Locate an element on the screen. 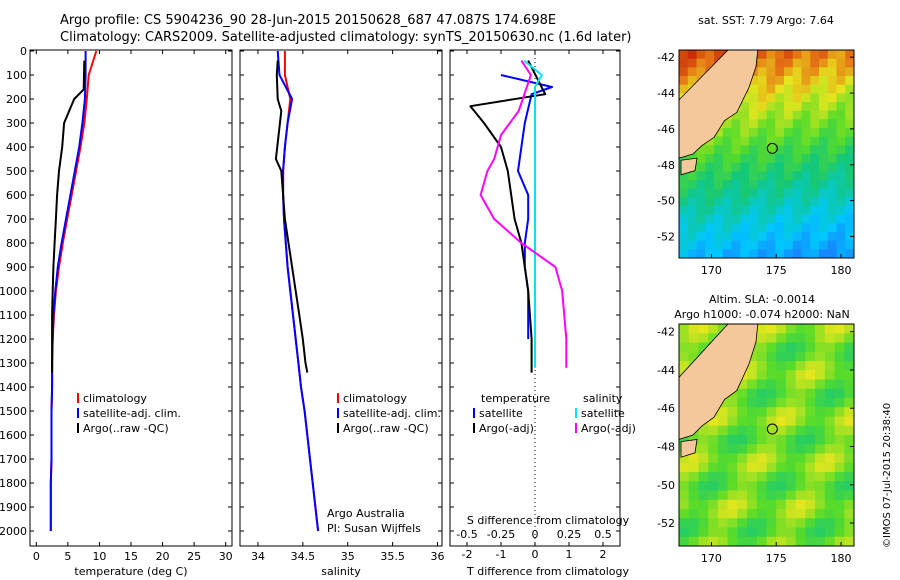 The height and width of the screenshot is (580, 900). sla-map-land is located at coordinates (719, 382).